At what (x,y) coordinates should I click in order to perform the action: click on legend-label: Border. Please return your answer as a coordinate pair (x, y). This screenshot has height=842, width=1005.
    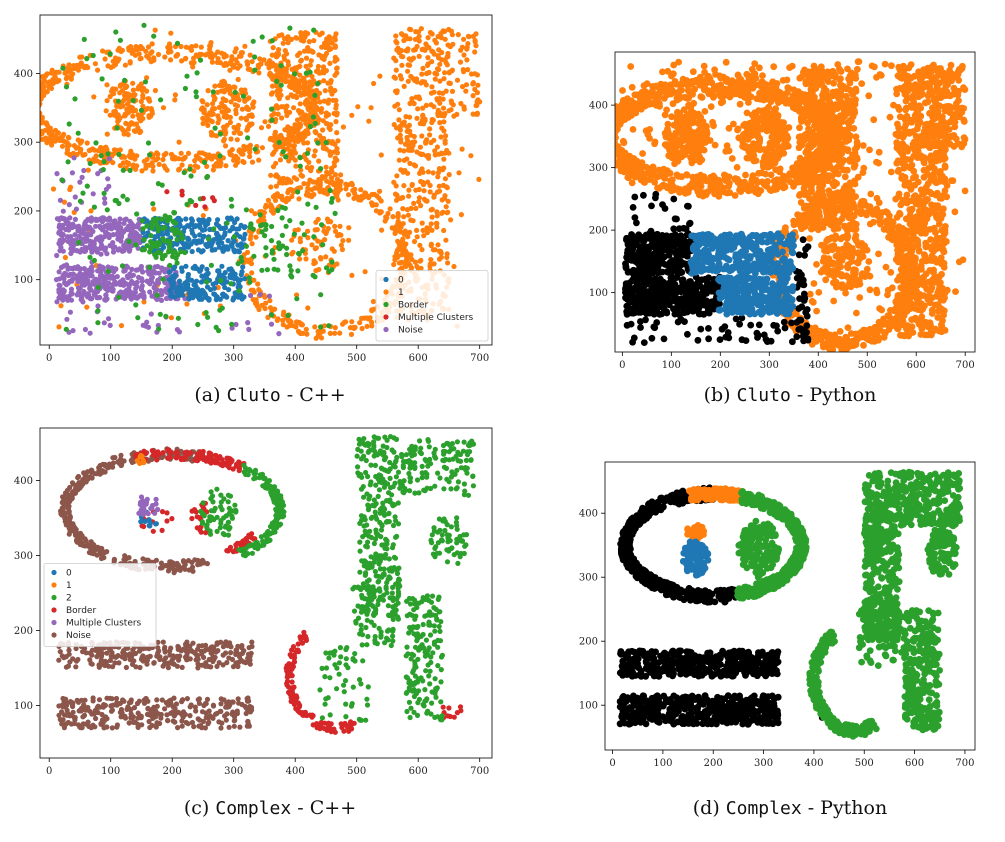
    Looking at the image, I should click on (413, 306).